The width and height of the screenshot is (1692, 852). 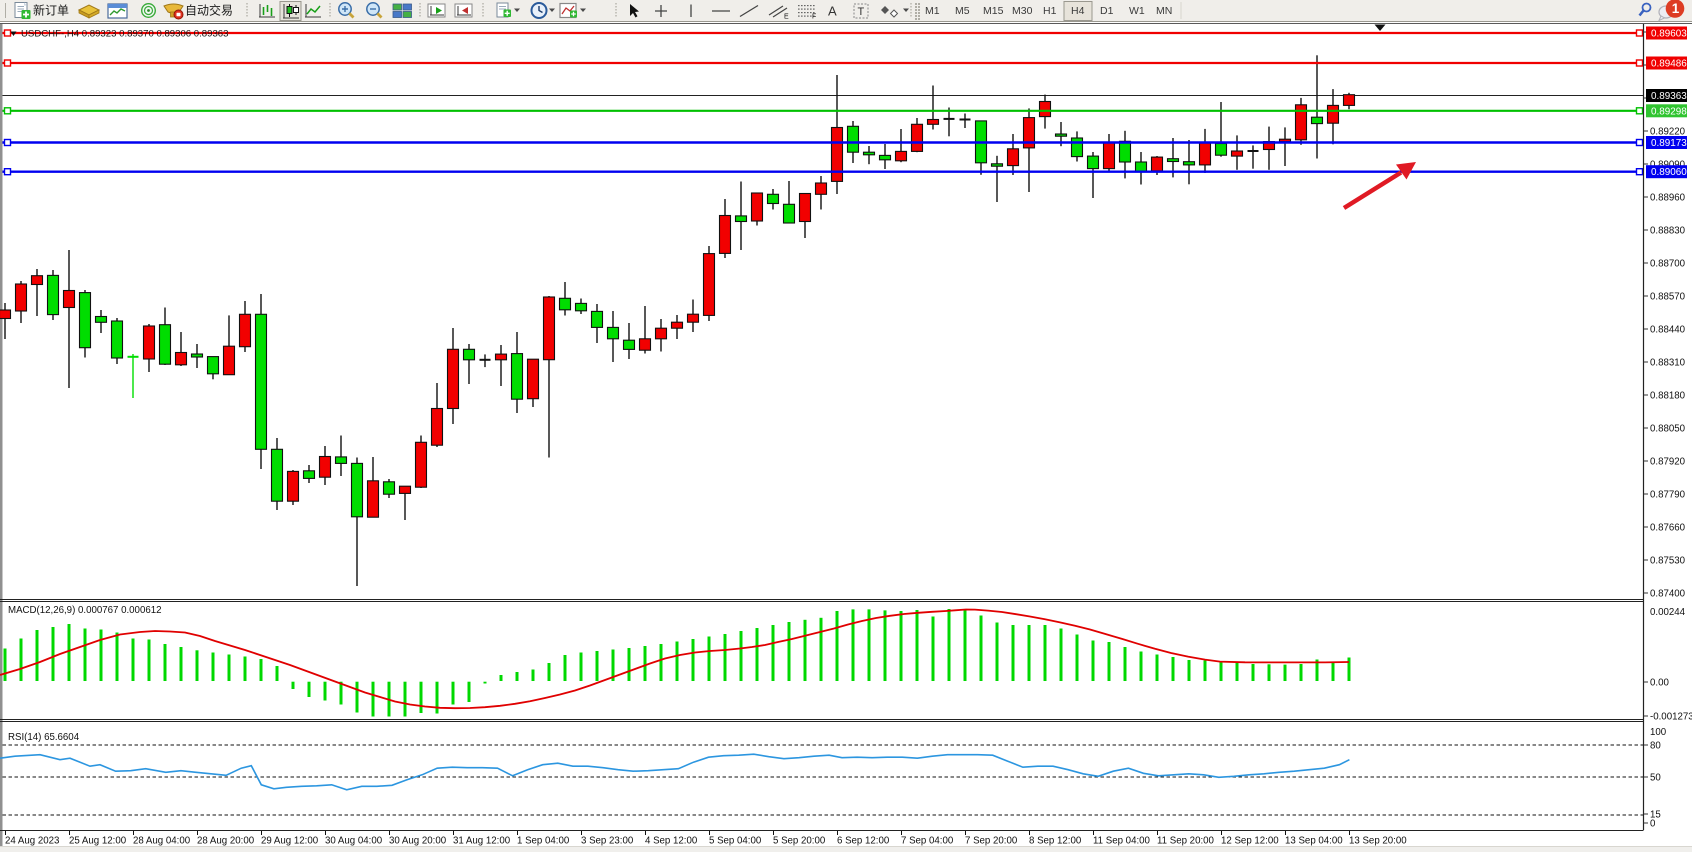 I want to click on svg-text: 13 Sep 04:00, so click(x=1314, y=841).